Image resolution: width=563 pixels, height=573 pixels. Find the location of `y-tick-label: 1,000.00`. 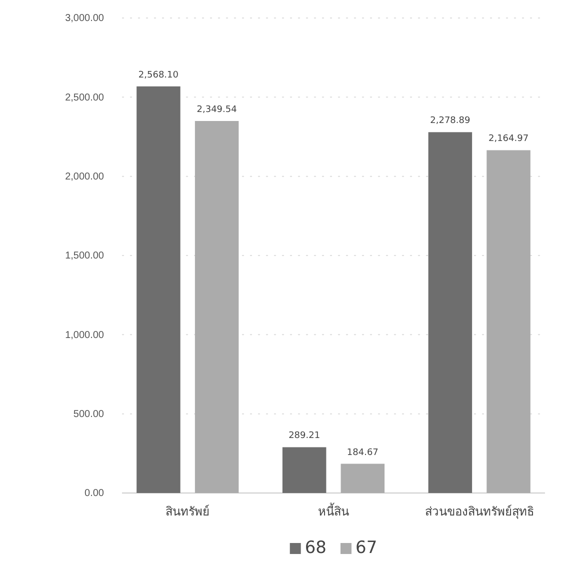

y-tick-label: 1,000.00 is located at coordinates (84, 335).